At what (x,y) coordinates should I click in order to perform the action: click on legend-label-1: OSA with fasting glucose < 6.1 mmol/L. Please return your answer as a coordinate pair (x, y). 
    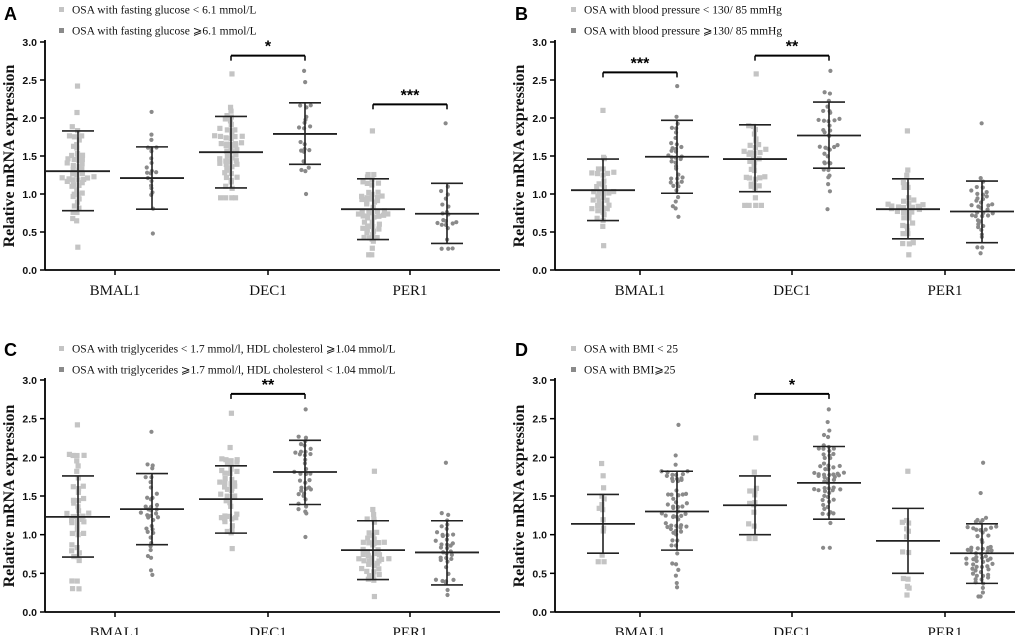
    Looking at the image, I should click on (164, 11).